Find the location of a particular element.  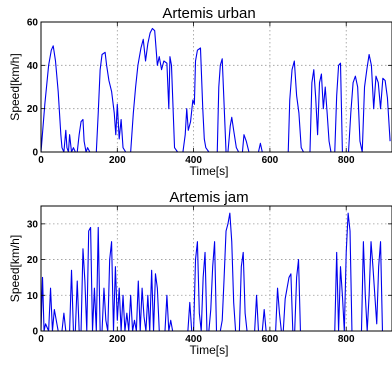

urban-y-tick-label: 60 is located at coordinates (33, 23).